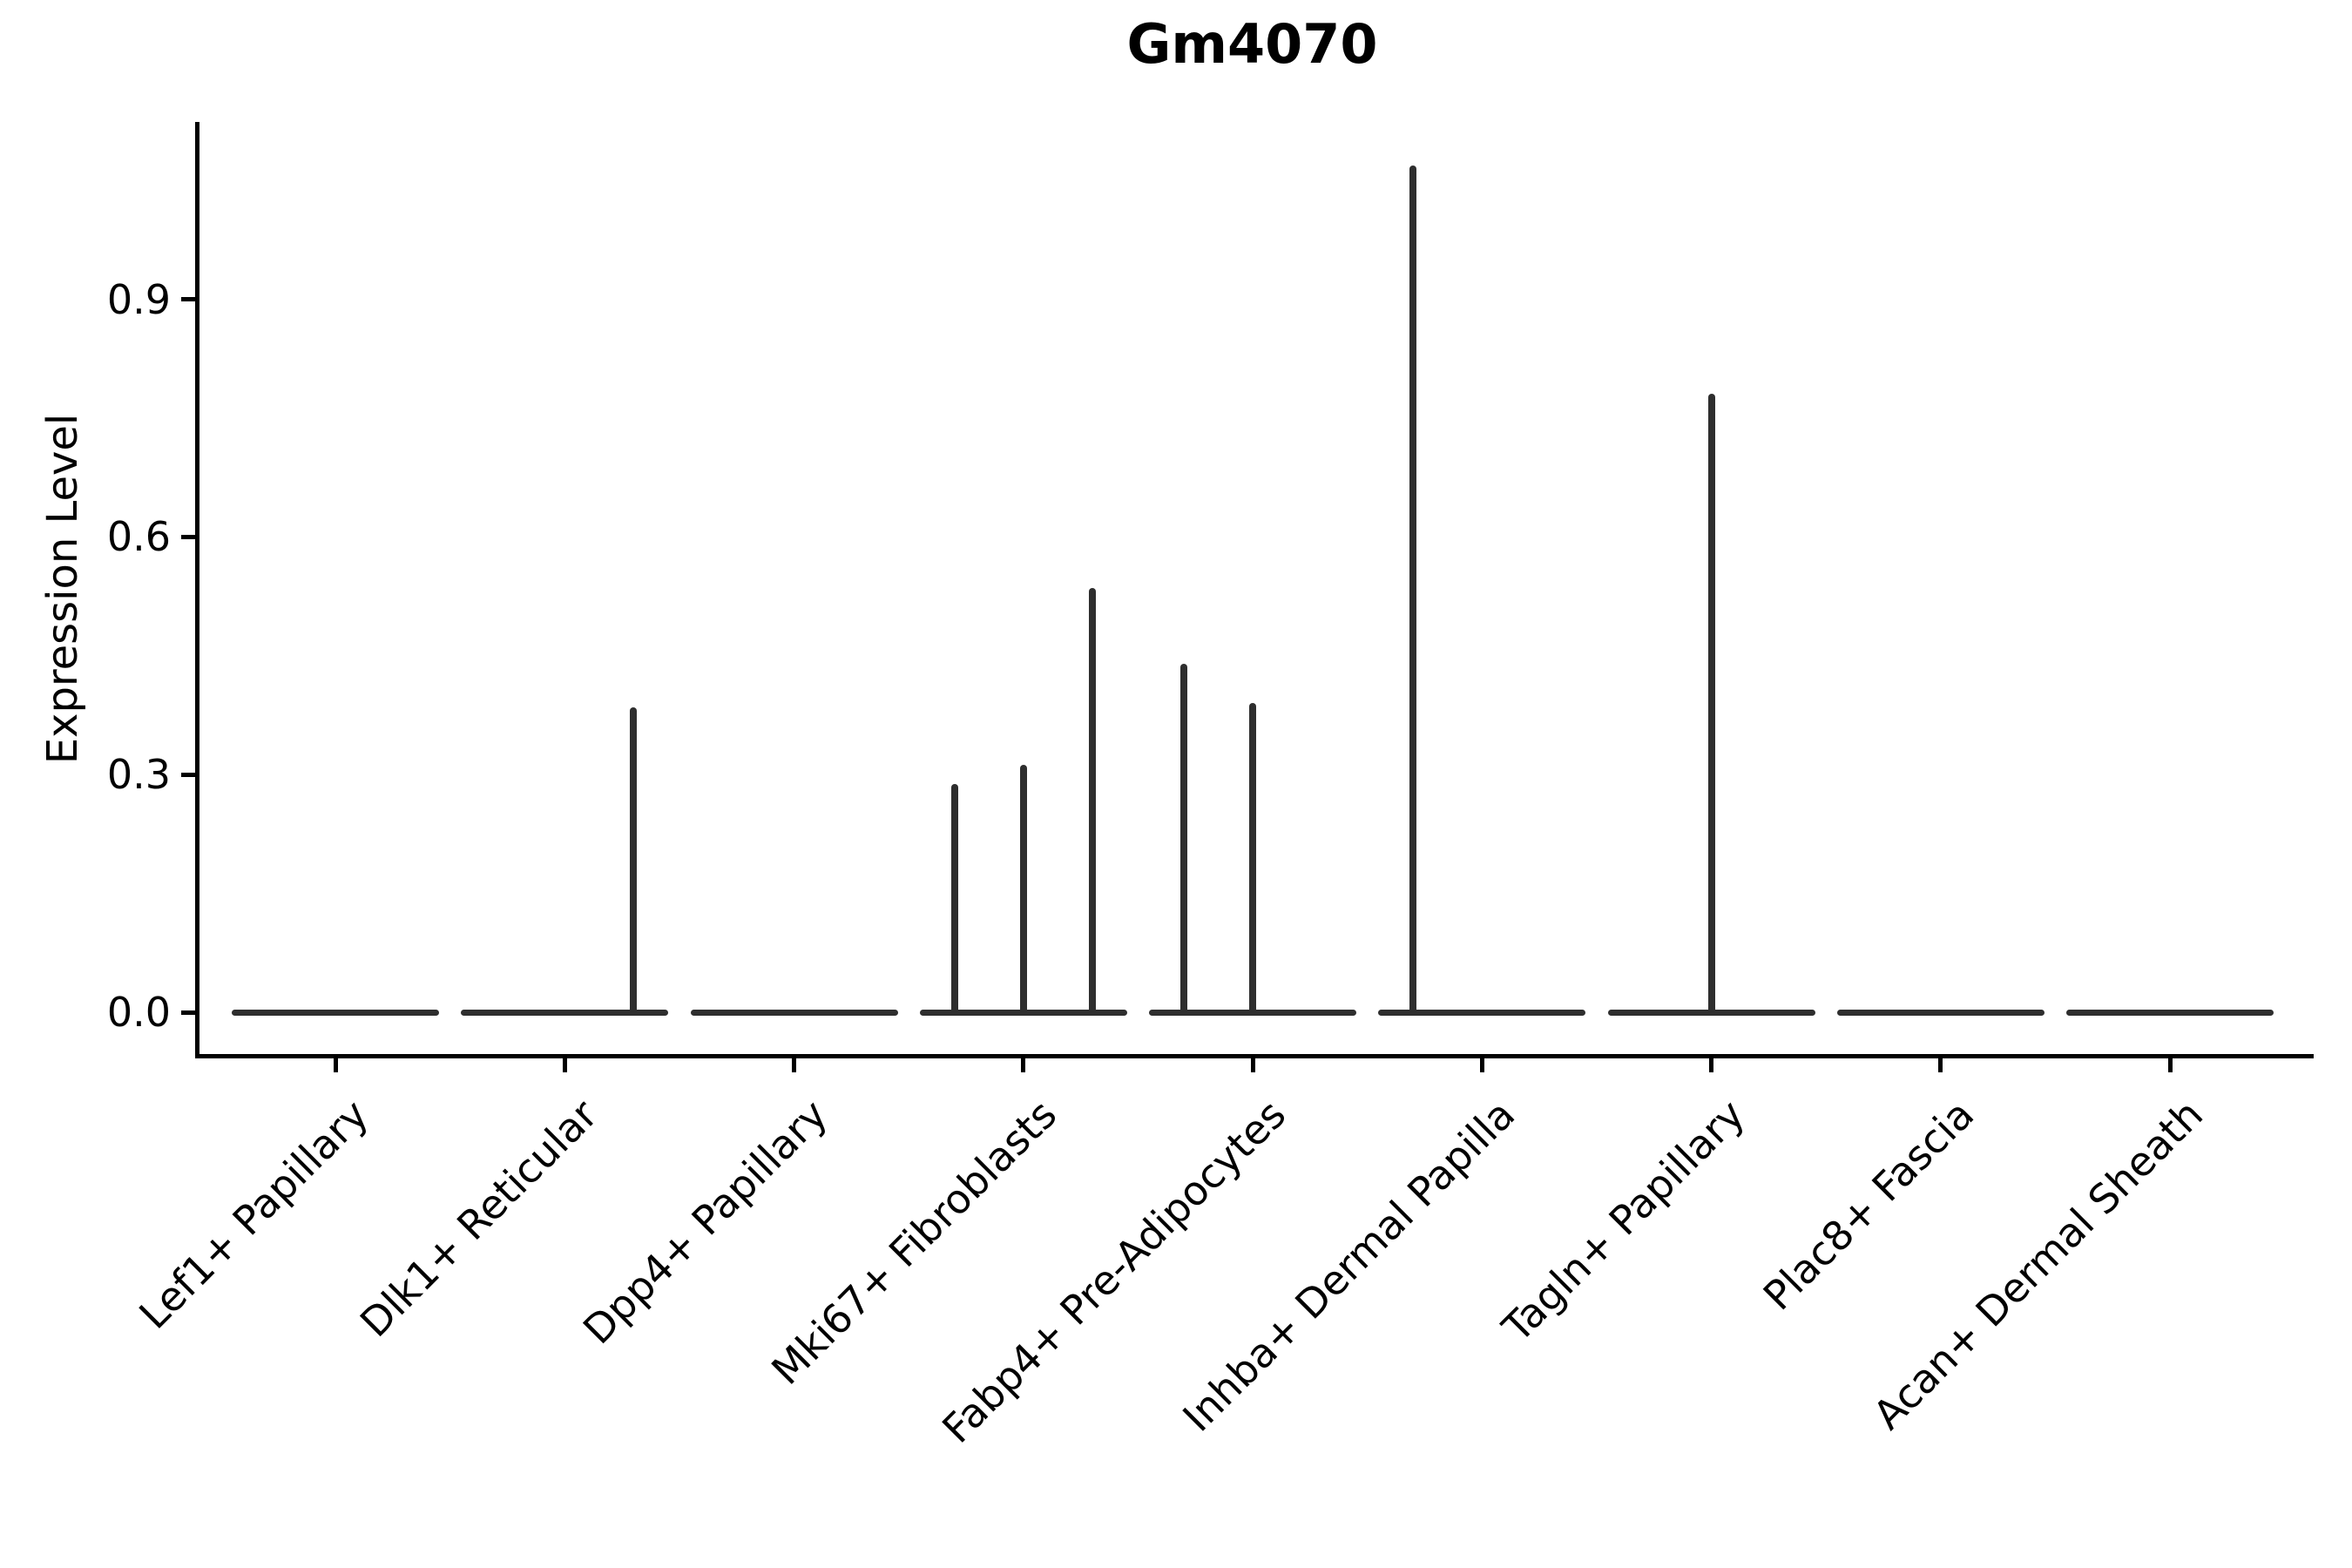 Image resolution: width=2352 pixels, height=1568 pixels. Describe the element at coordinates (479, 1219) in the screenshot. I see `x-tick-label: Dlk1+ Reticular` at that location.